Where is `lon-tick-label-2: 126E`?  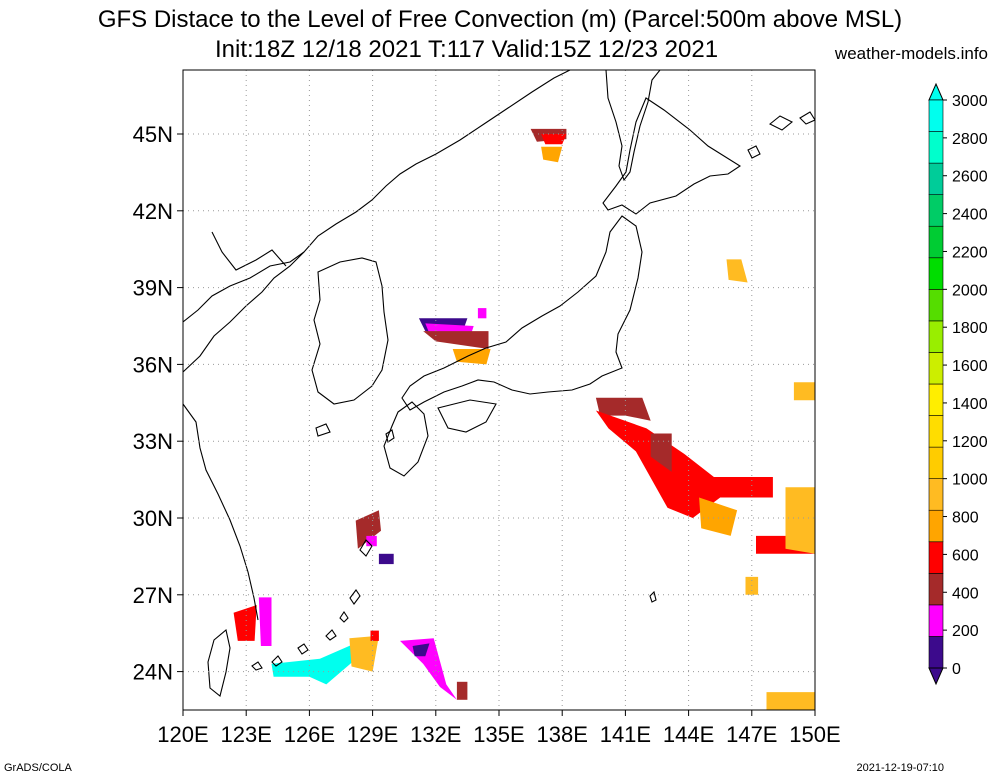 lon-tick-label-2: 126E is located at coordinates (309, 734).